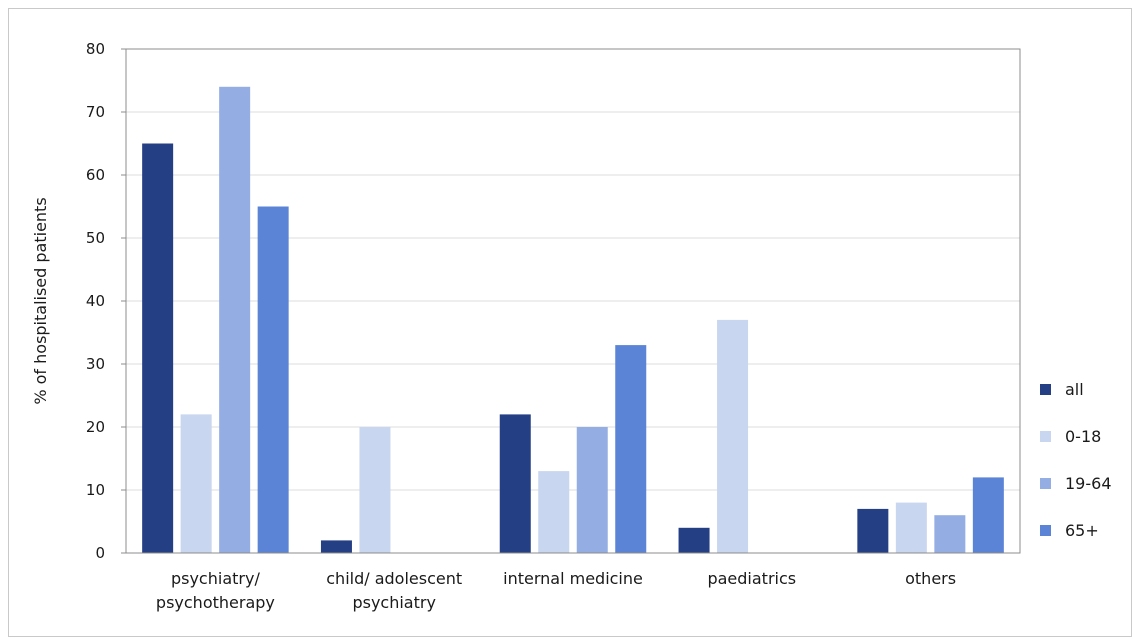 This screenshot has width=1134, height=639. Describe the element at coordinates (1088, 483) in the screenshot. I see `legend-label: 19-64` at that location.